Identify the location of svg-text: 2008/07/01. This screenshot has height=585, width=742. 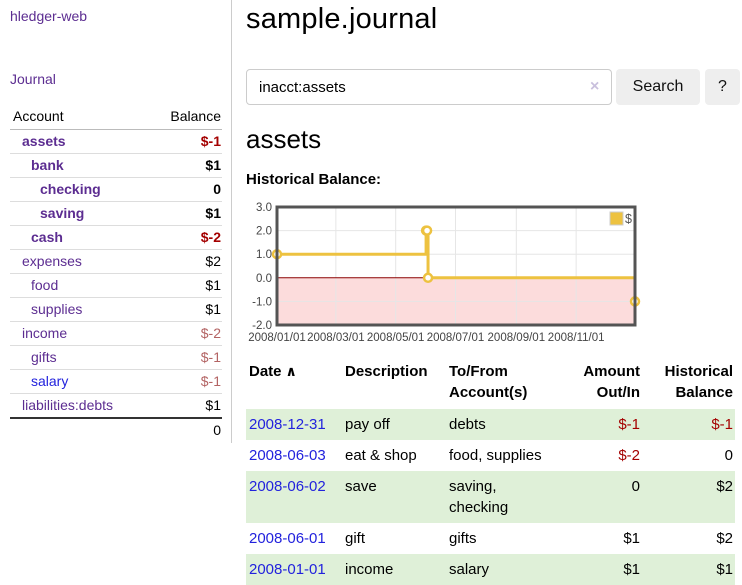
(456, 338).